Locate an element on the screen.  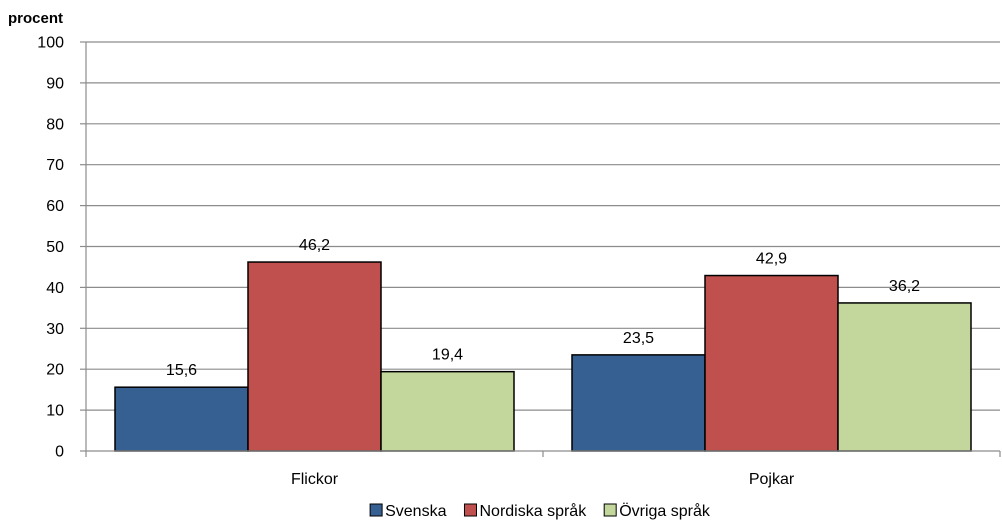
category-labels: Flickor Pojkar is located at coordinates (543, 479).